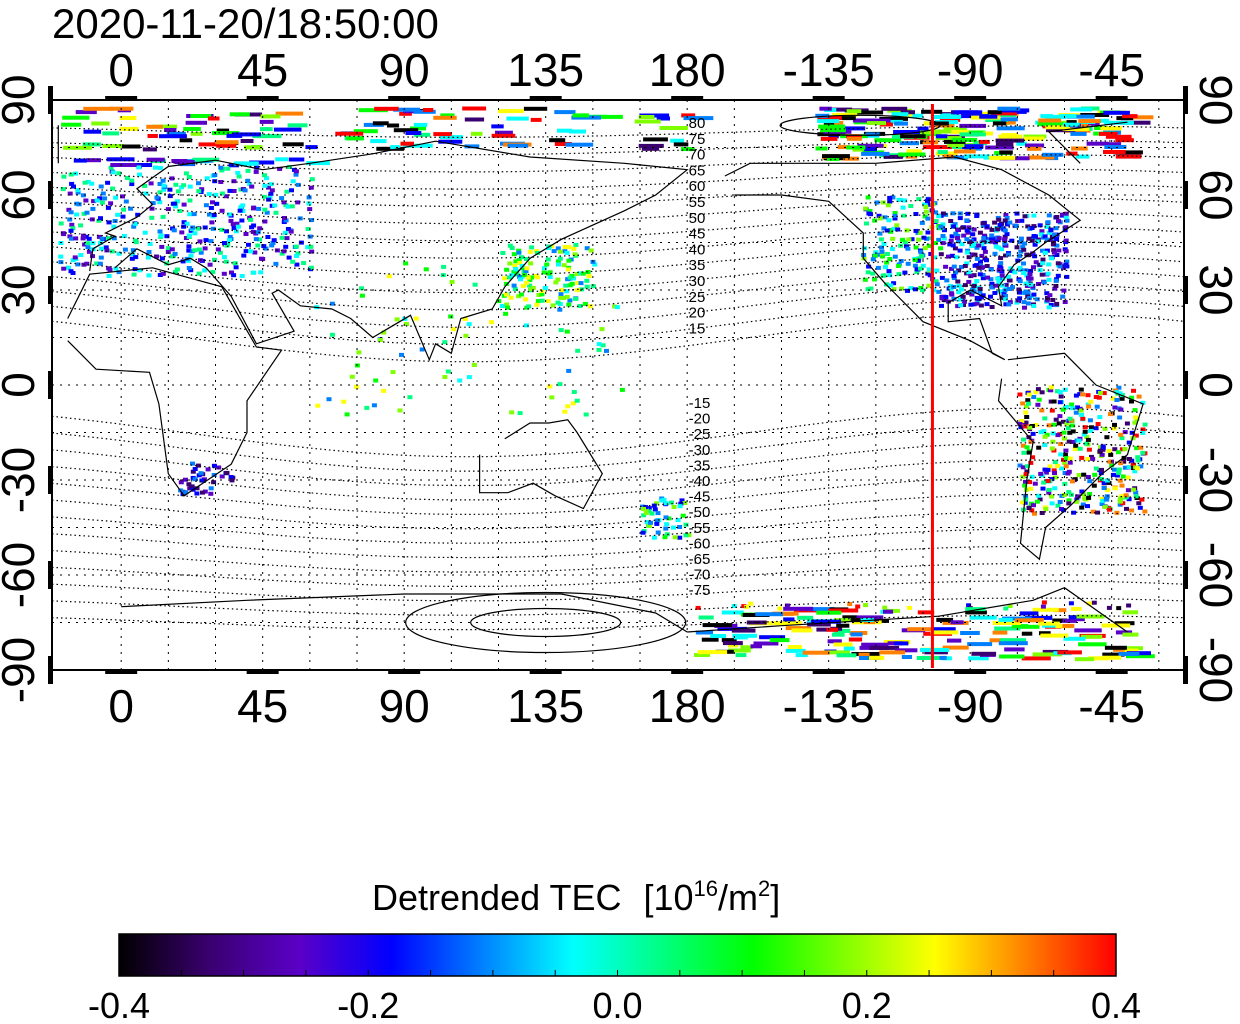 The width and height of the screenshot is (1240, 1024). Describe the element at coordinates (700, 419) in the screenshot. I see `contour-label: -20` at that location.